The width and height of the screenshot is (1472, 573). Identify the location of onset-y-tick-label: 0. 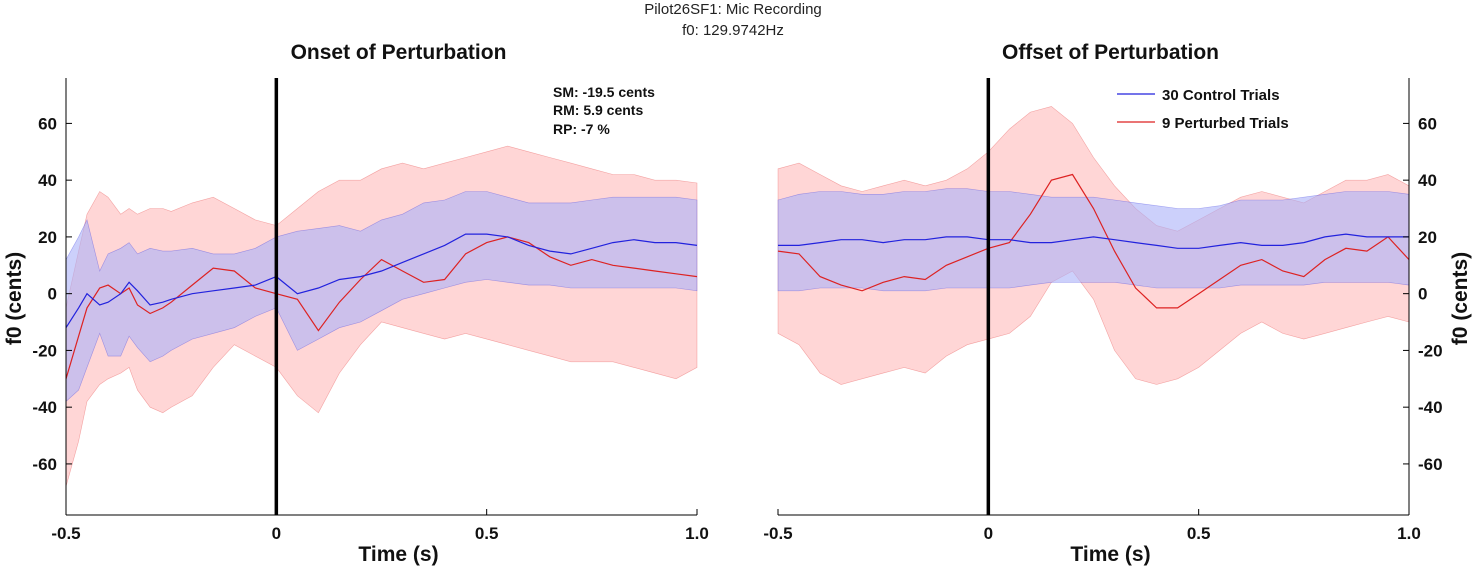
(52, 294).